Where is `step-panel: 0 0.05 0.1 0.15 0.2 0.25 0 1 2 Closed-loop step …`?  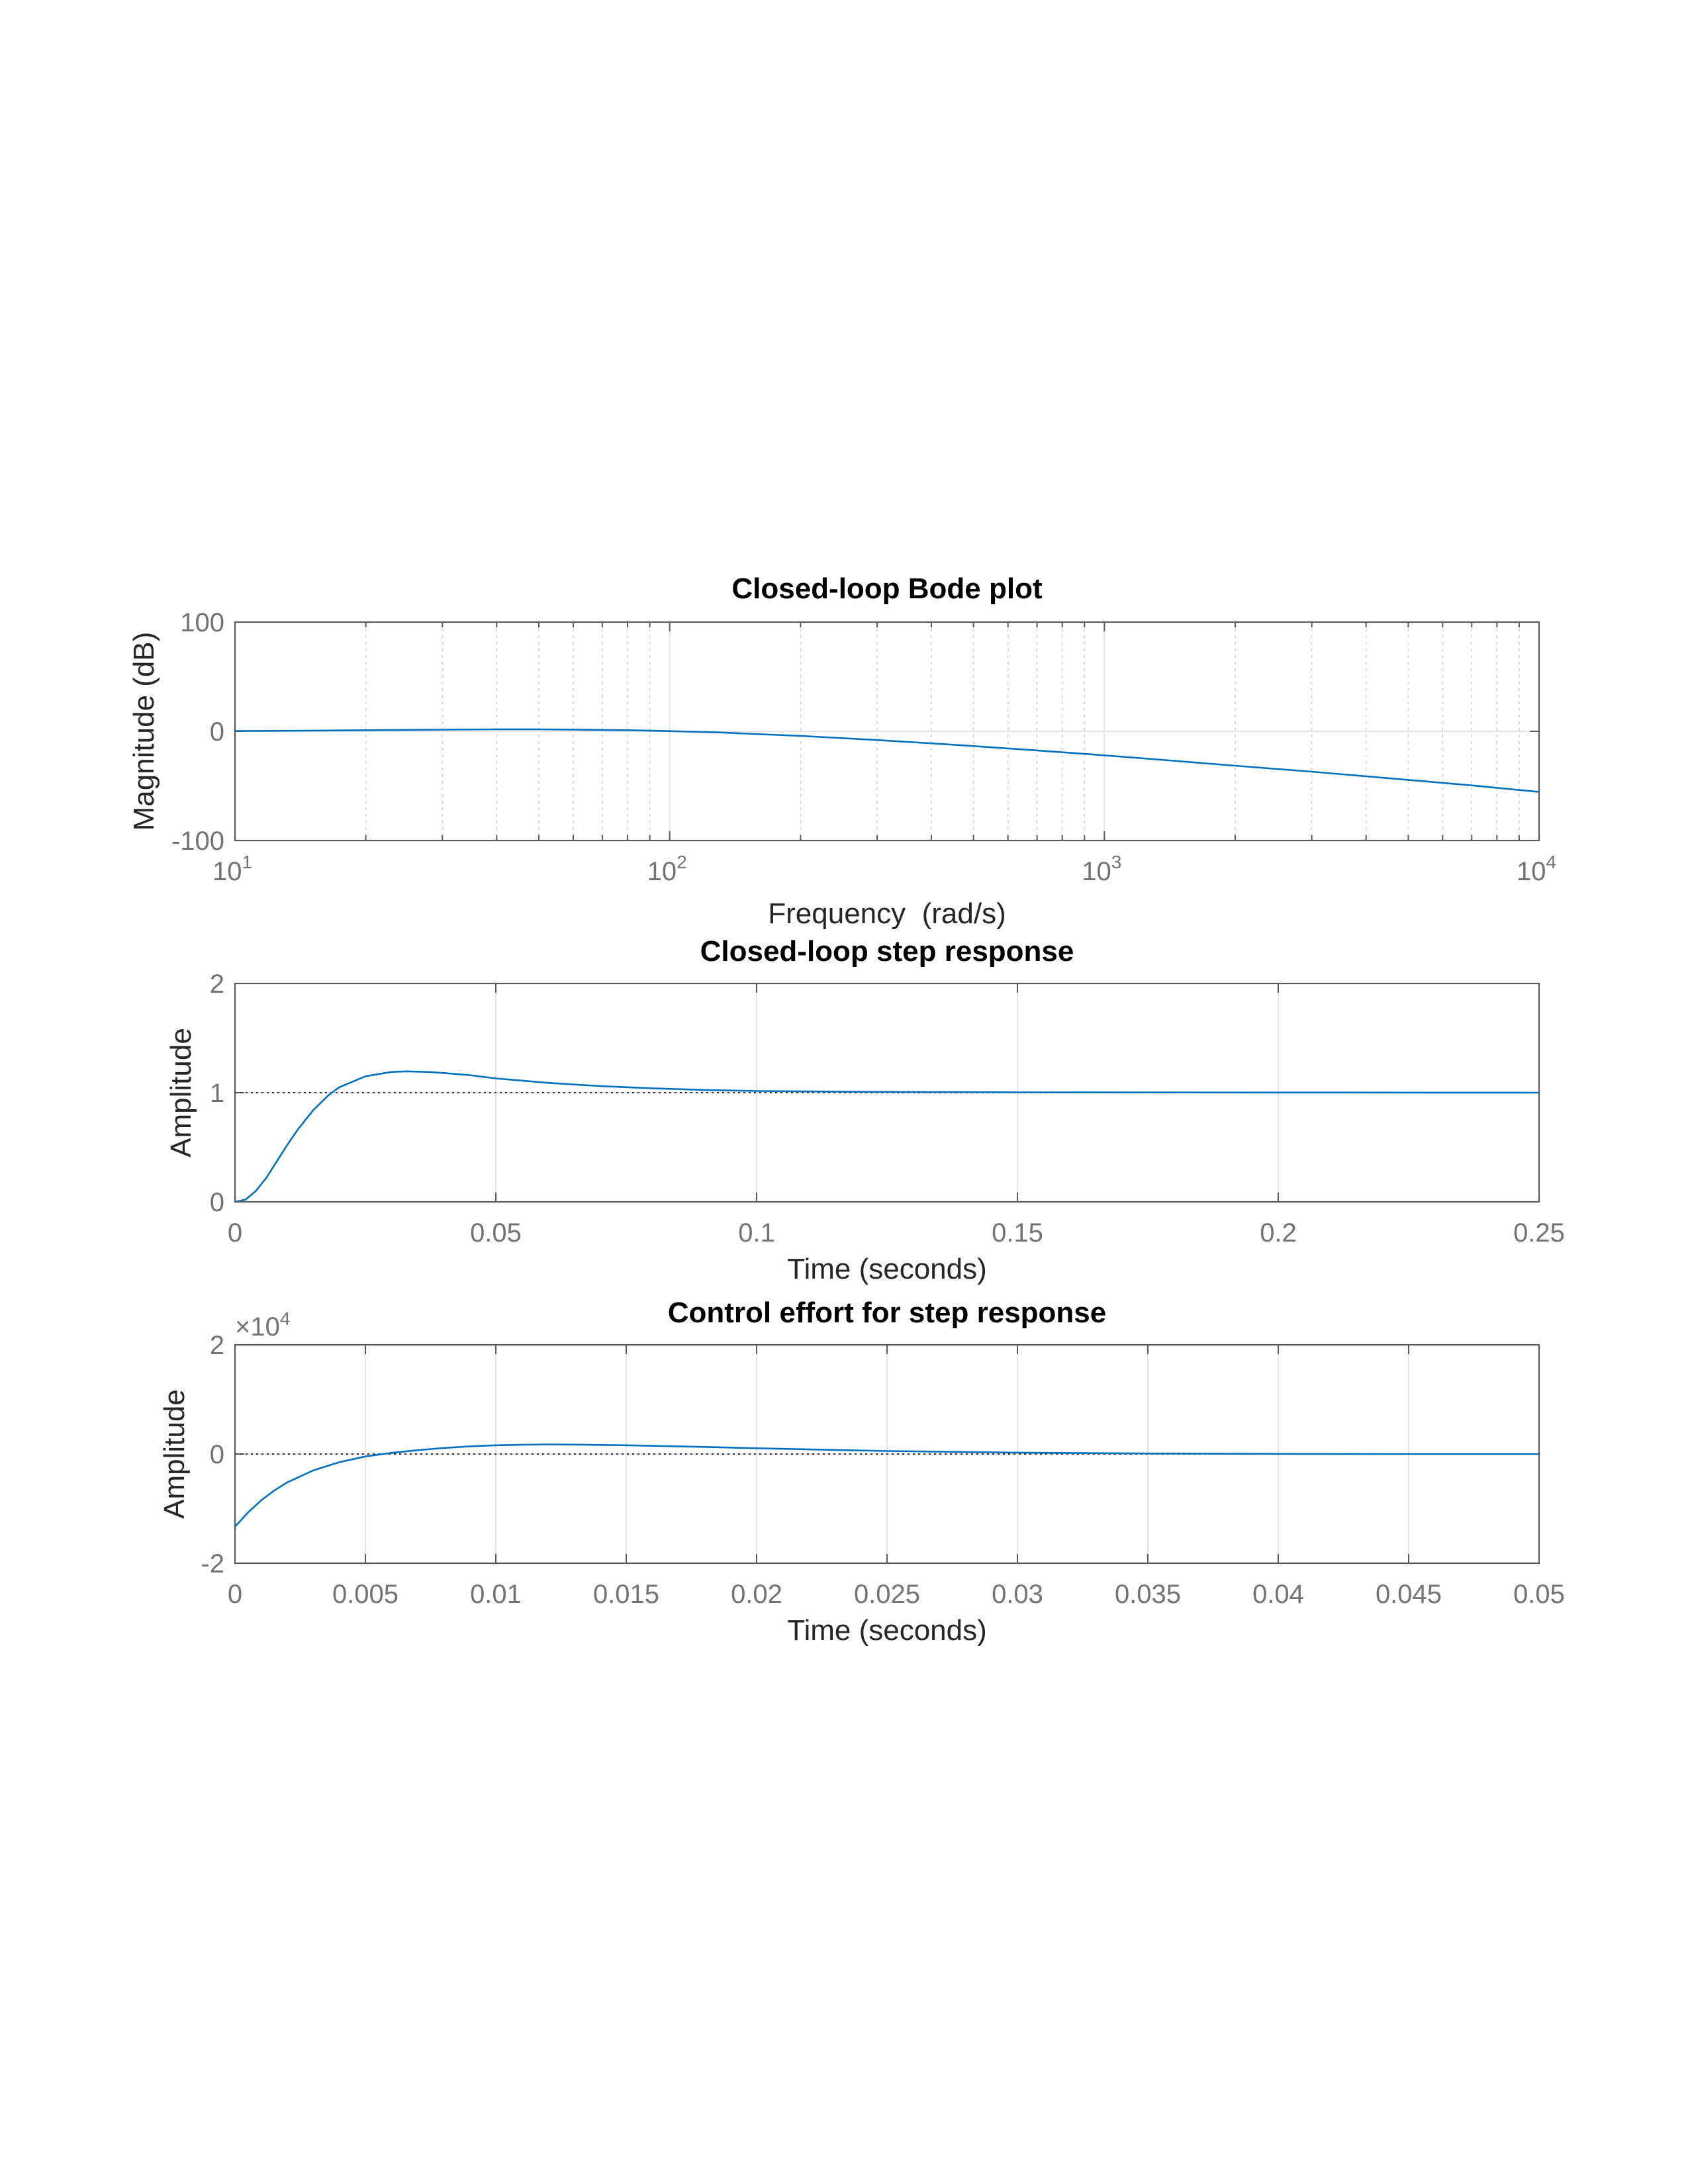
step-panel: 0 0.05 0.1 0.15 0.2 0.25 0 1 2 Closed-loop step … is located at coordinates (865, 1110).